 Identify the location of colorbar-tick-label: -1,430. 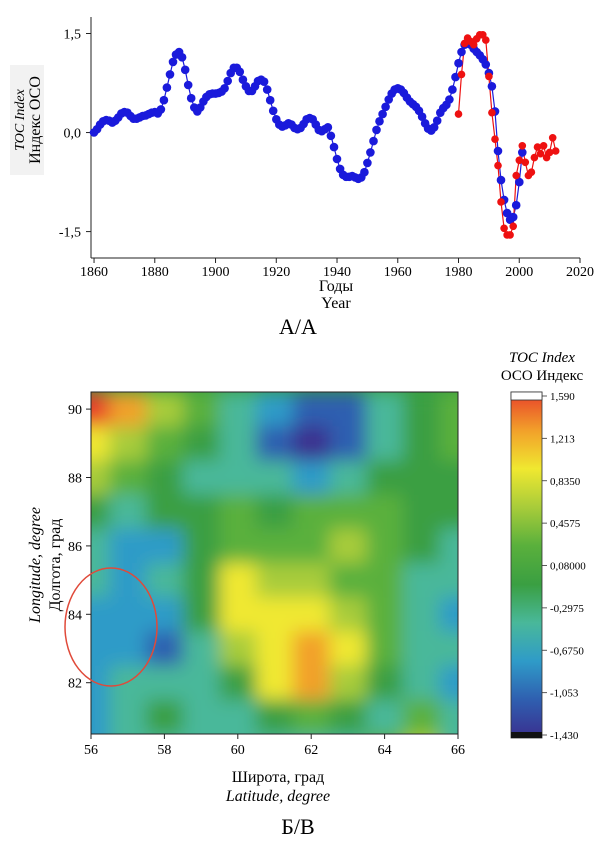
(564, 736).